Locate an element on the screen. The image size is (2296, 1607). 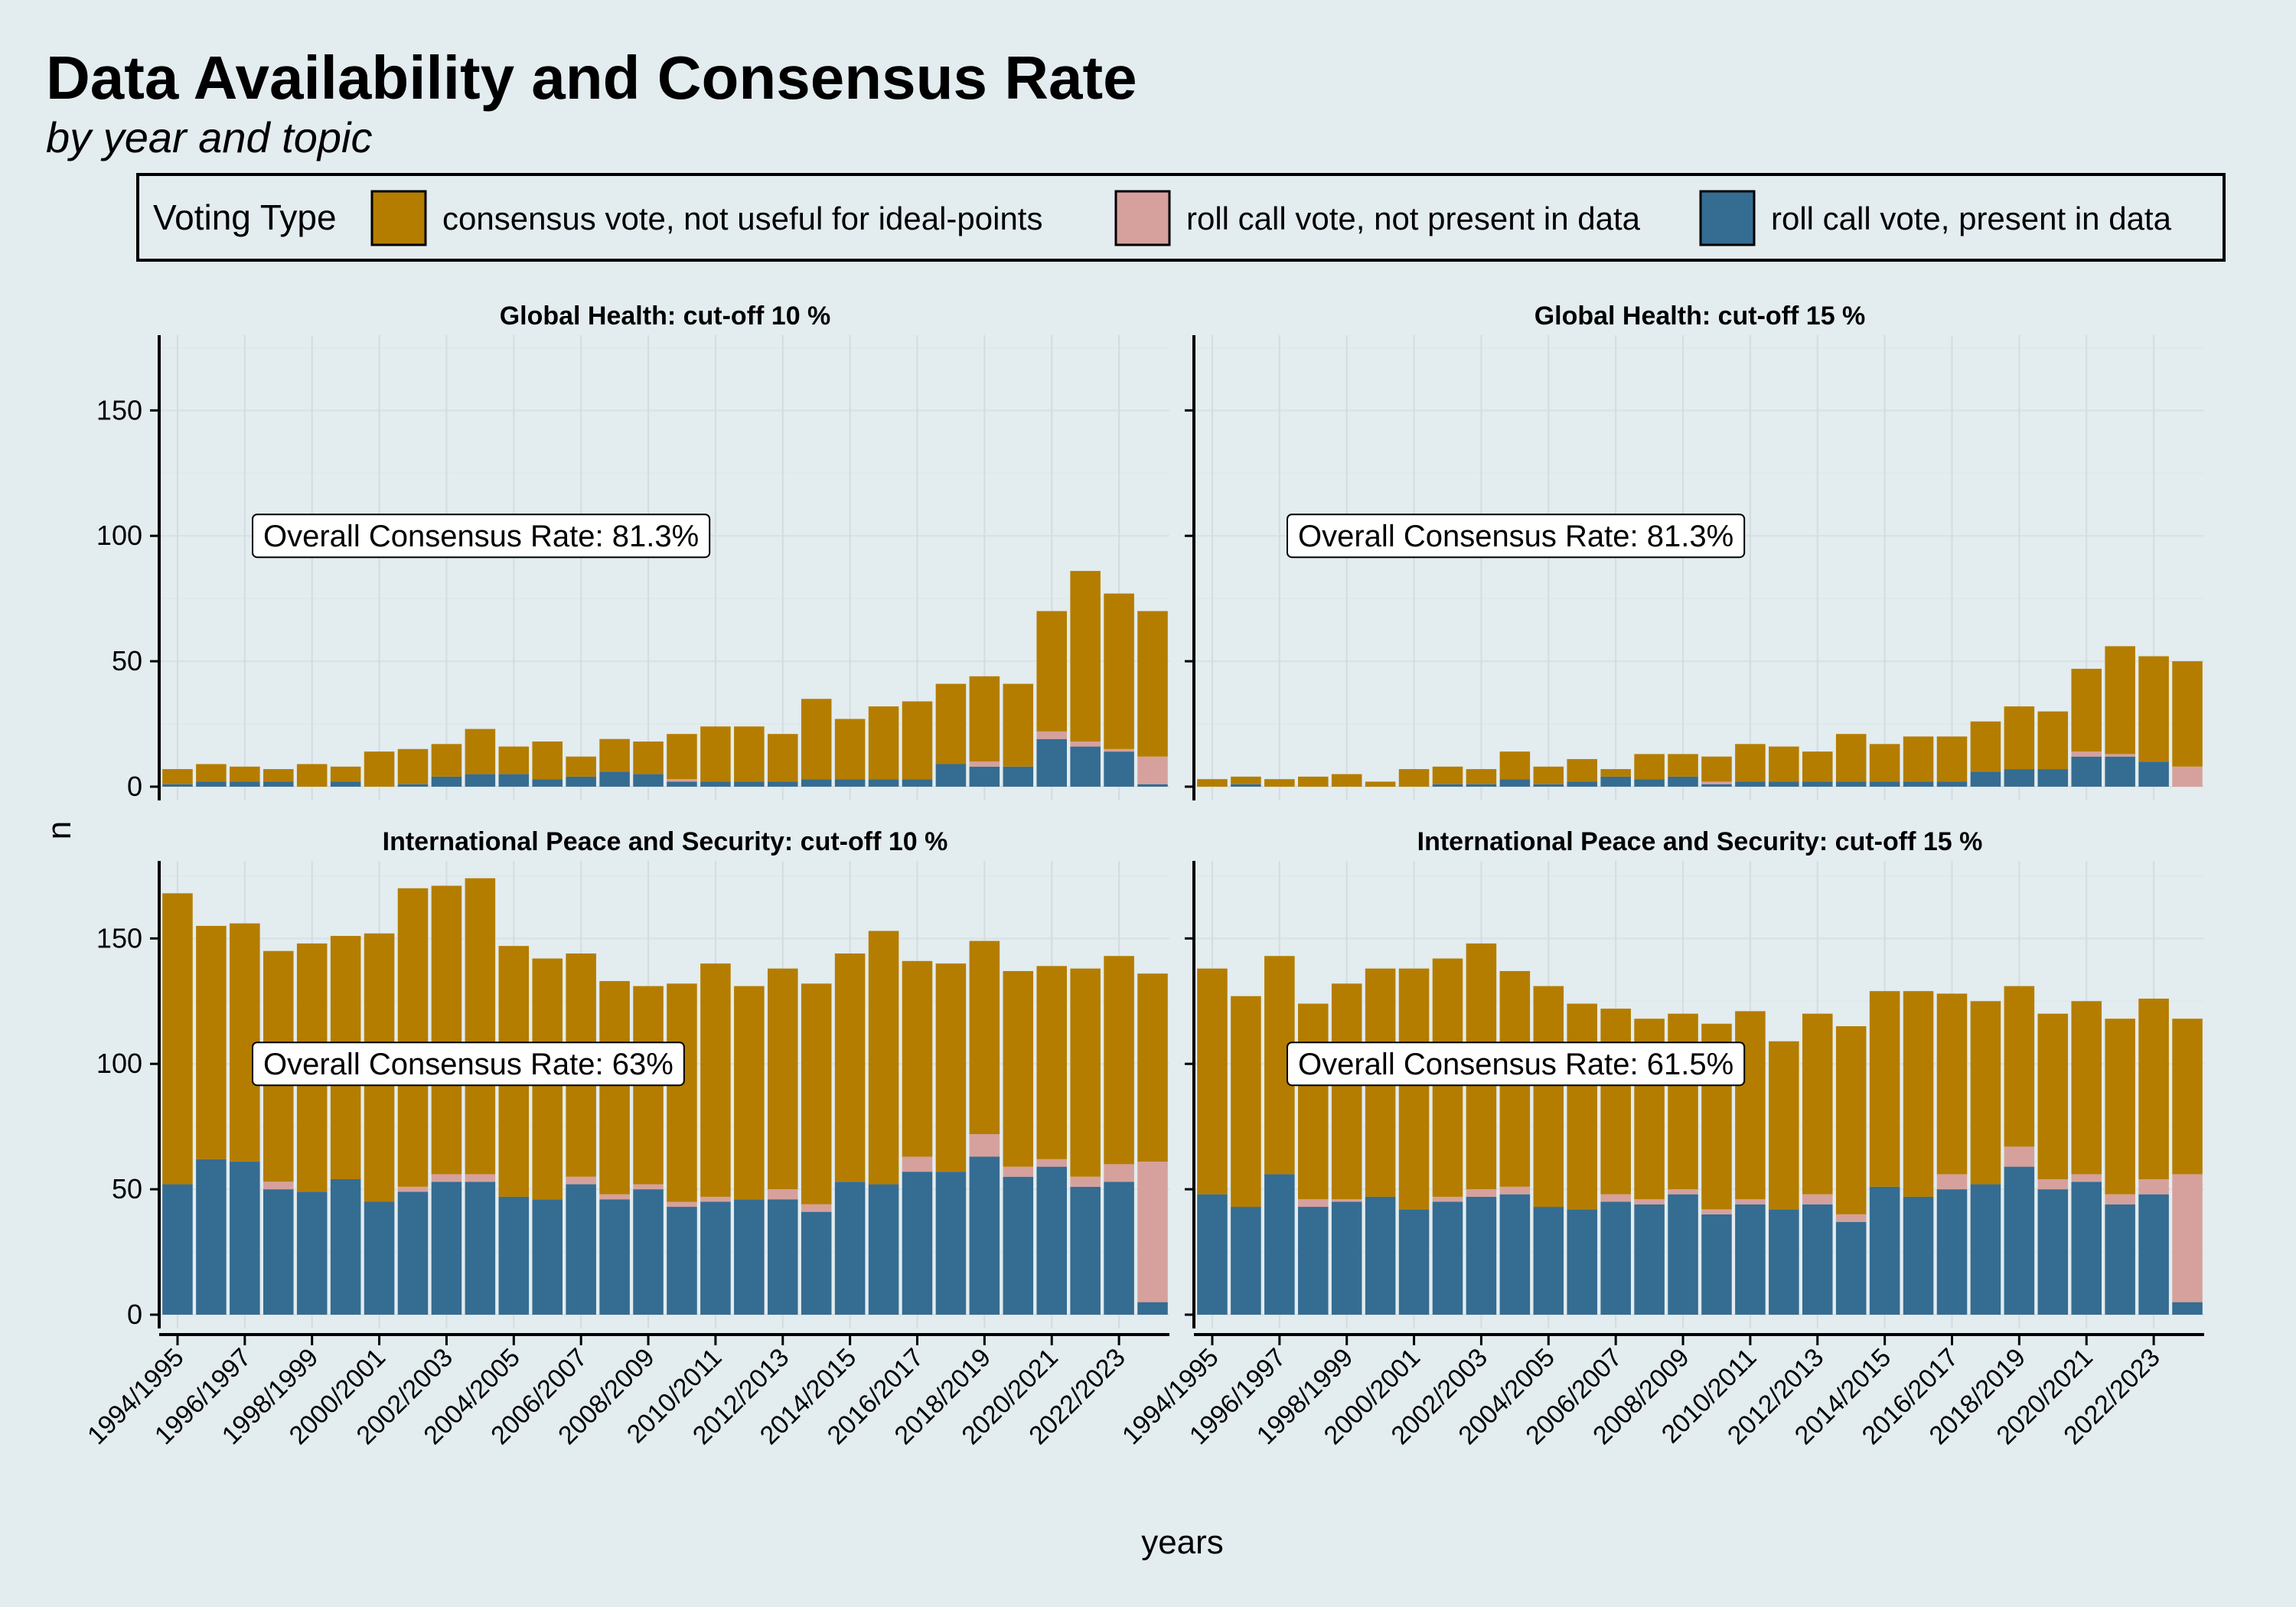
y-tick-label: 50 is located at coordinates (127, 1188).